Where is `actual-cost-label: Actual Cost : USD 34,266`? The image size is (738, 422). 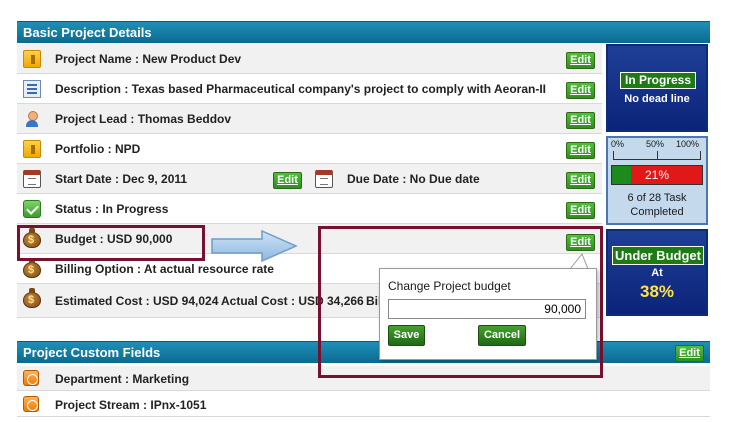
actual-cost-label: Actual Cost : USD 34,266 is located at coordinates (292, 301).